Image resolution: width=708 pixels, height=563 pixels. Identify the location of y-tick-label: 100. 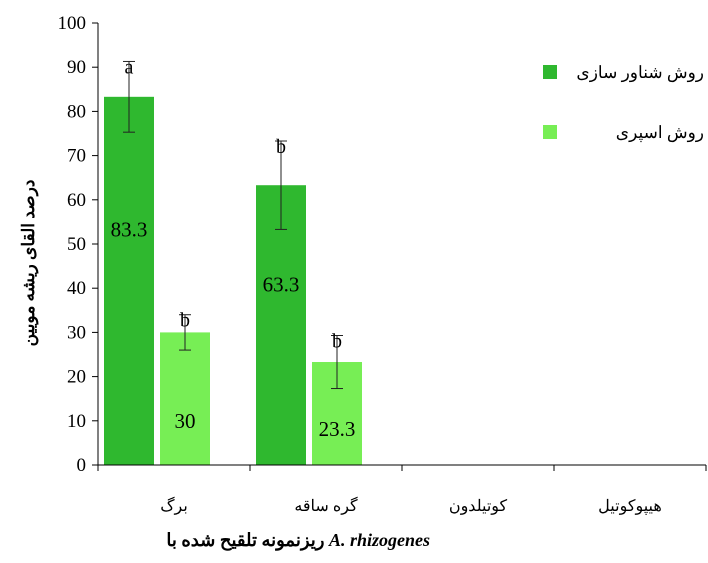
(72, 23).